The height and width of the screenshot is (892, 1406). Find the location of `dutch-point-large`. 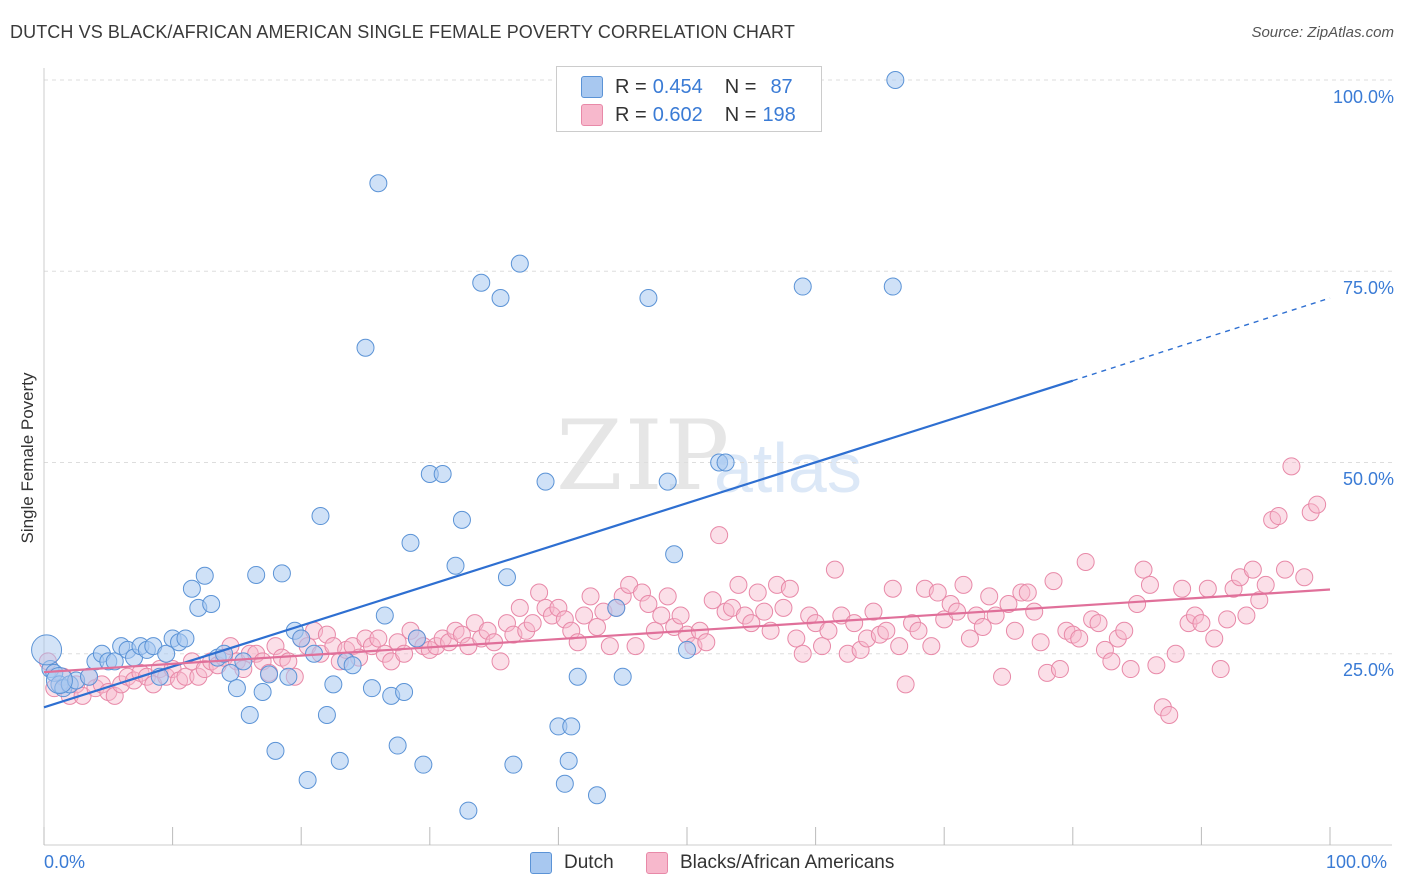

dutch-point-large is located at coordinates (47, 650).